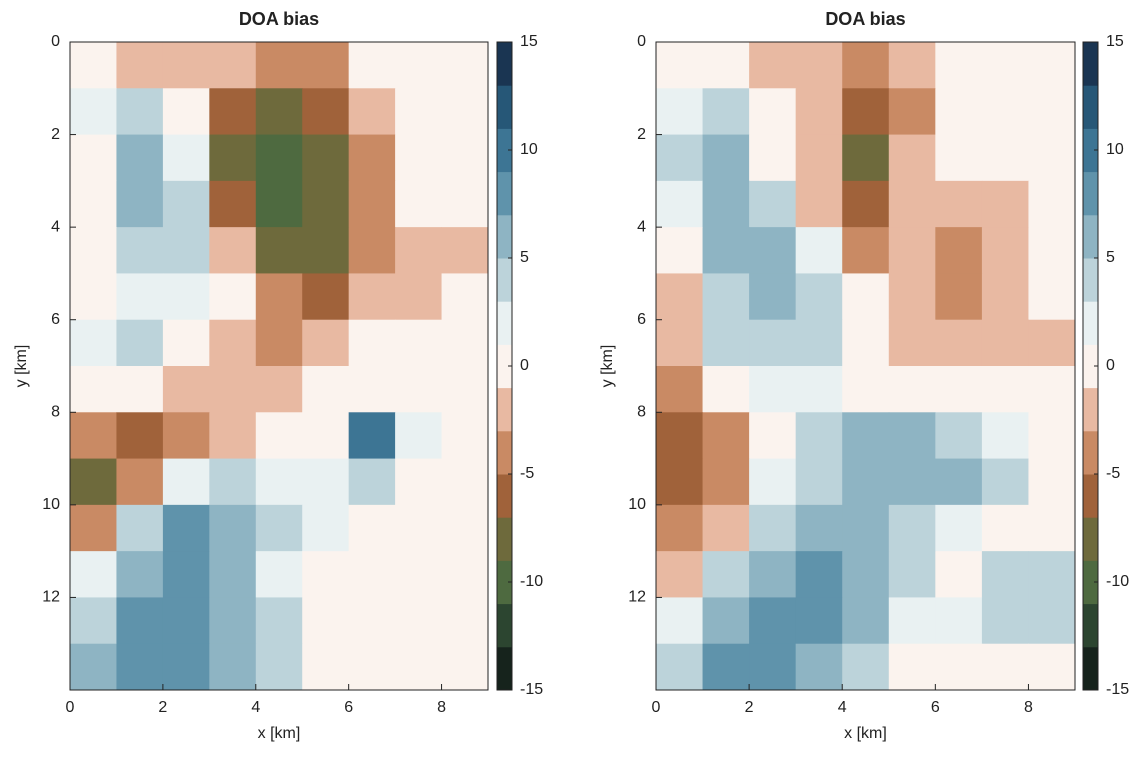 Image resolution: width=1141 pixels, height=759 pixels. I want to click on x-tick-label: 6, so click(348, 707).